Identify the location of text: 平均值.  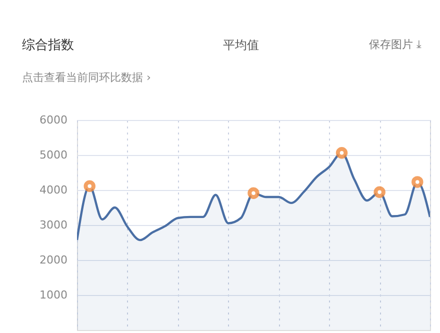
(241, 45).